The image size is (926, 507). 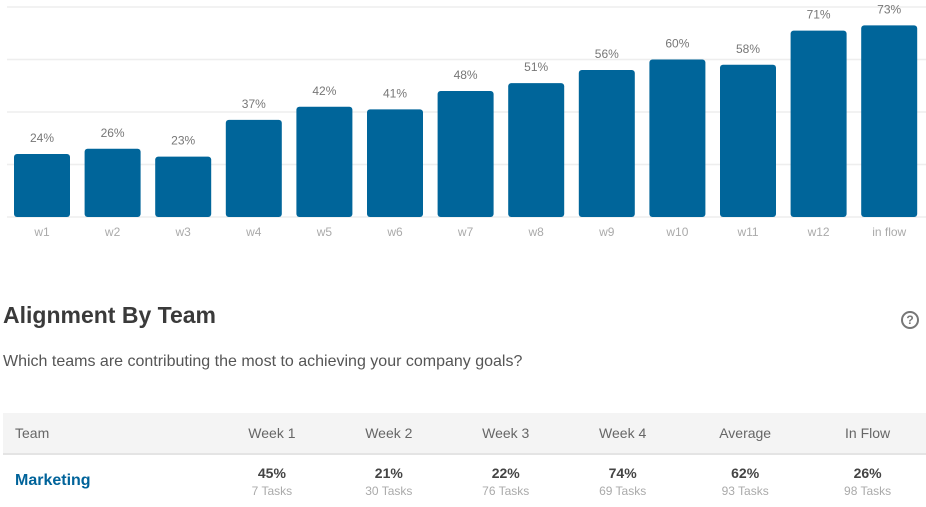 I want to click on bar-w5, so click(x=324, y=161).